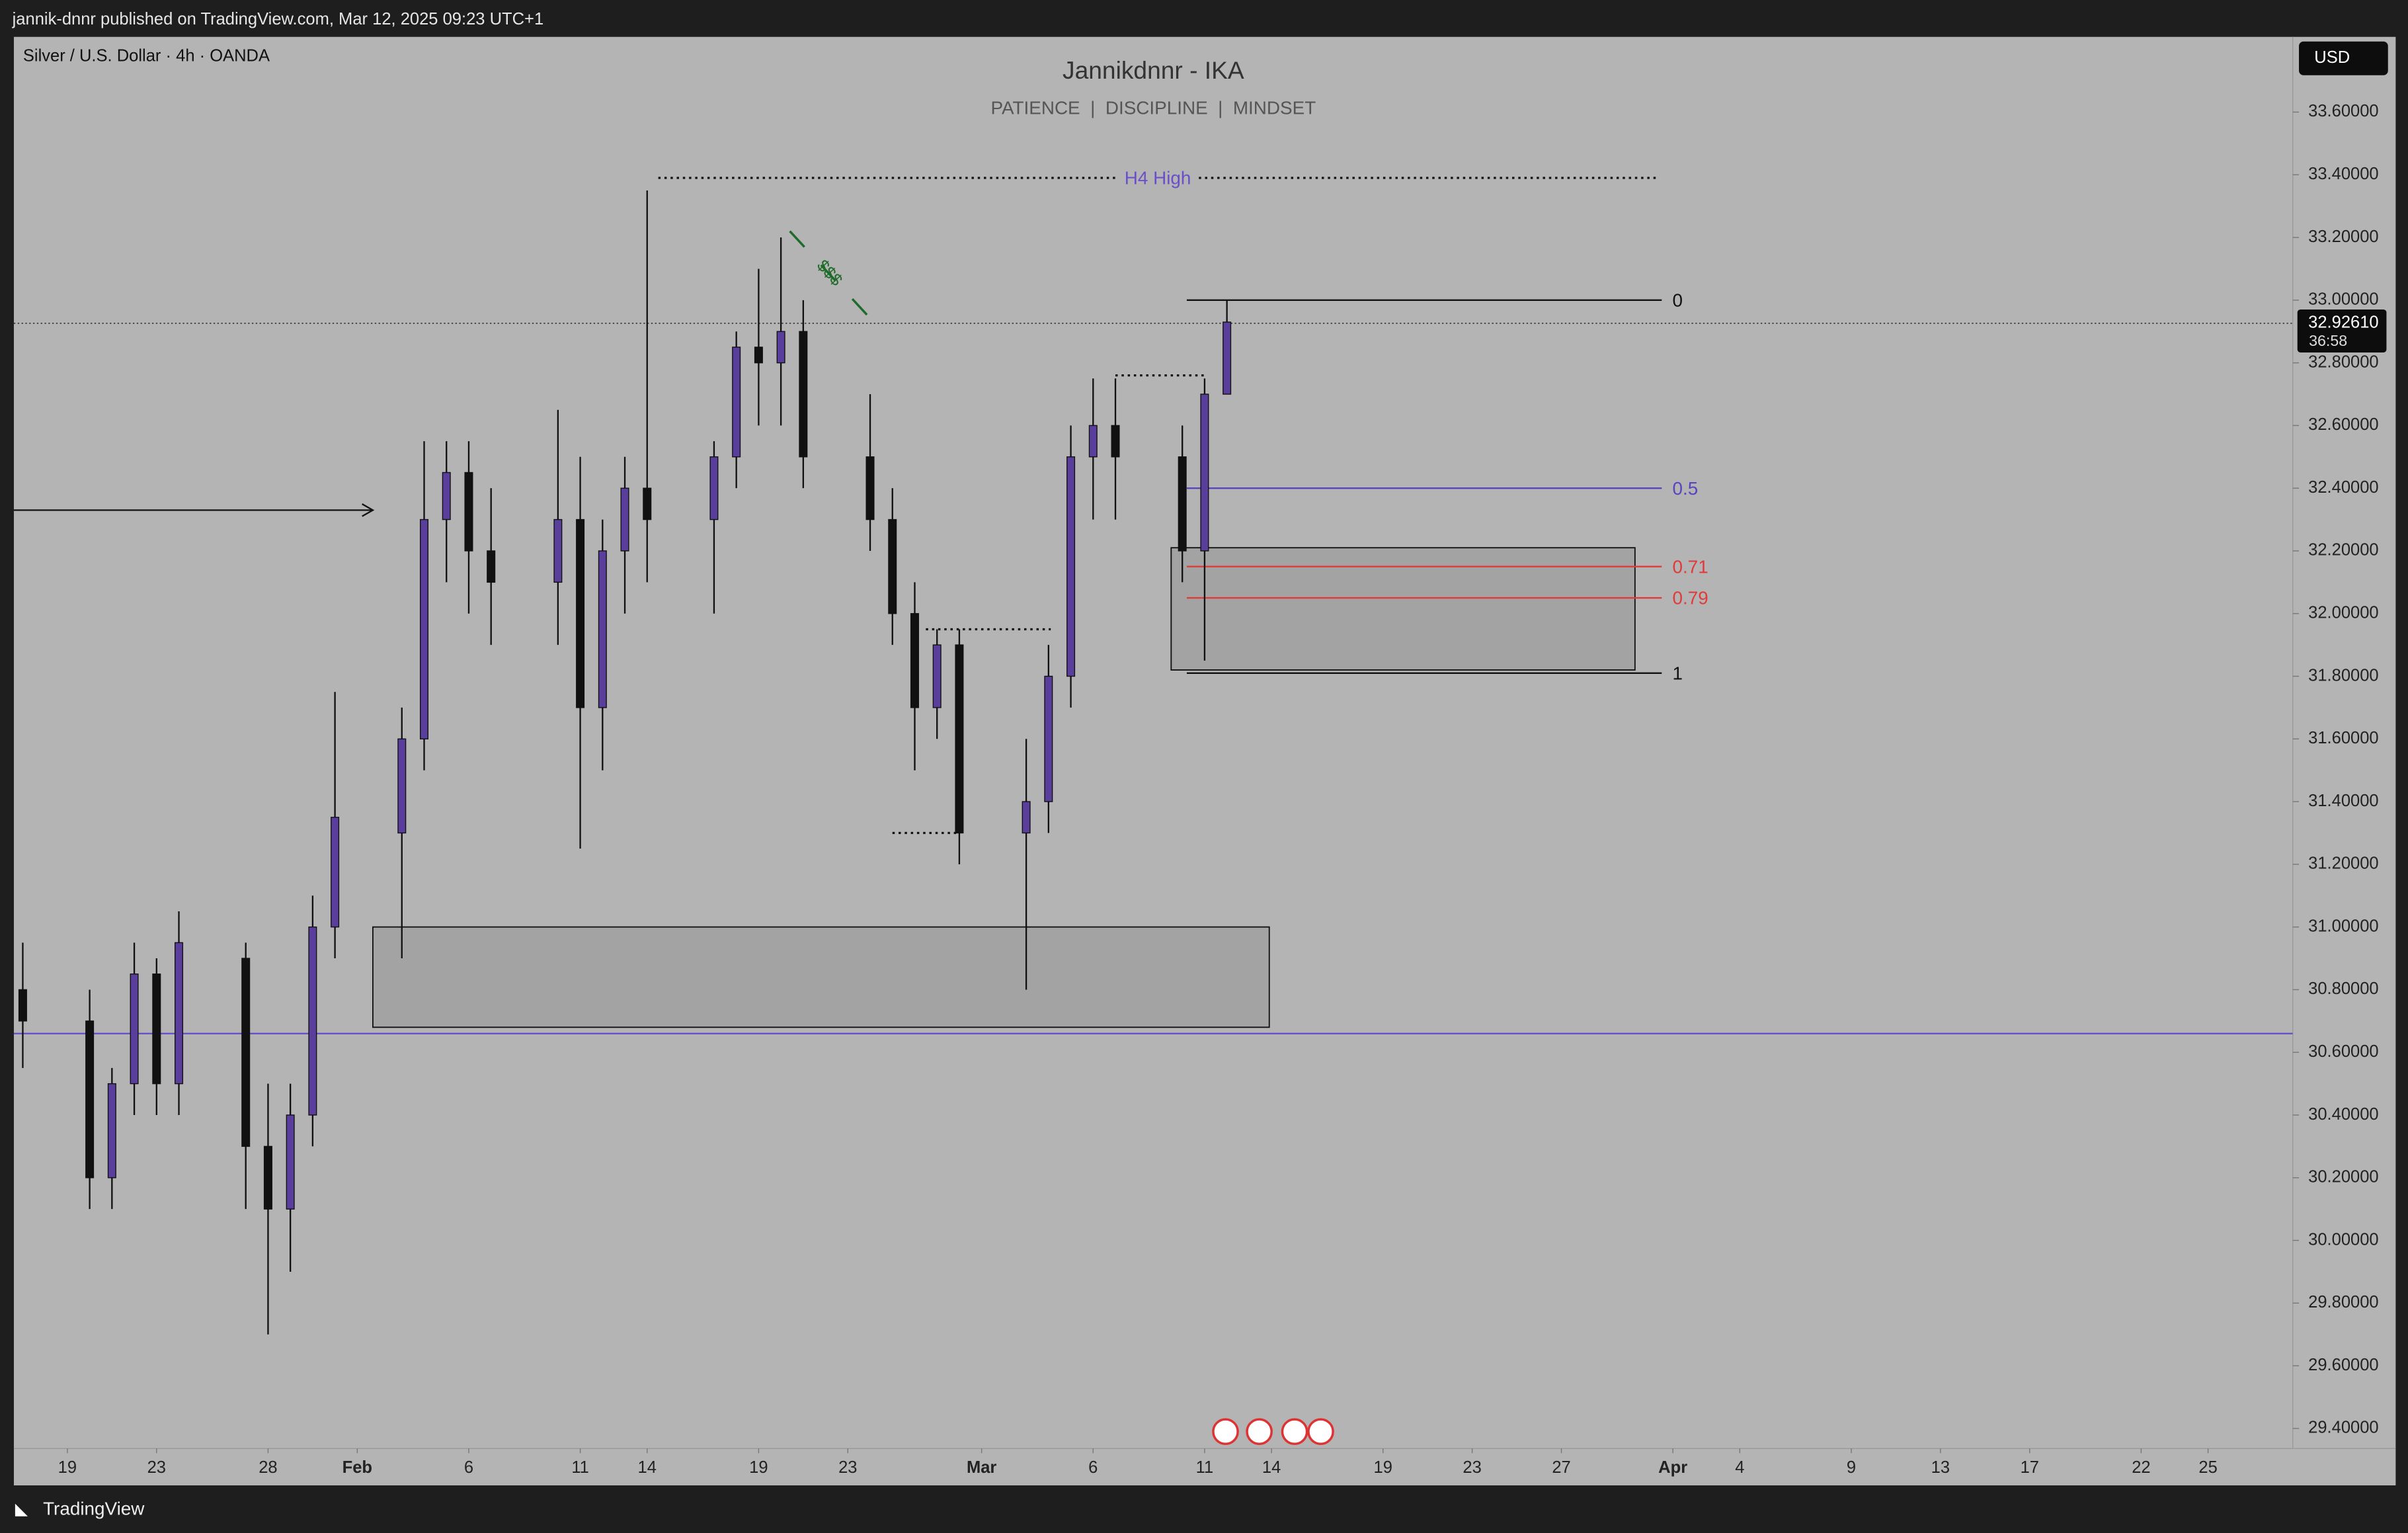 This screenshot has height=1533, width=2408. Describe the element at coordinates (1153, 107) in the screenshot. I see `chart-subtitle: PATIENCE | DISCIPLINE | MINDSET` at that location.